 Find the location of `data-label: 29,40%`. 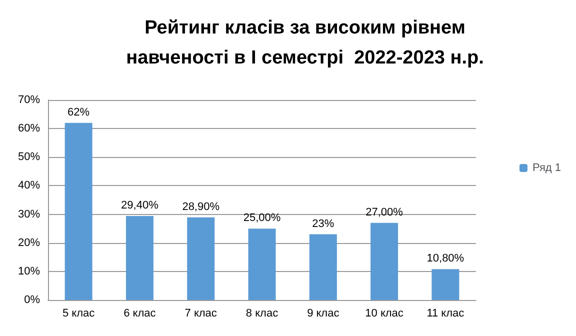

data-label: 29,40% is located at coordinates (140, 206).